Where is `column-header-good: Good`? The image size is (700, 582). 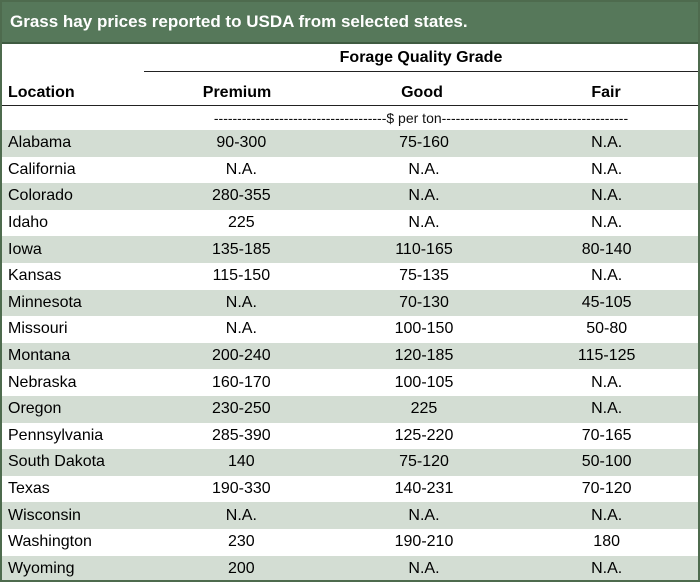 column-header-good: Good is located at coordinates (422, 92).